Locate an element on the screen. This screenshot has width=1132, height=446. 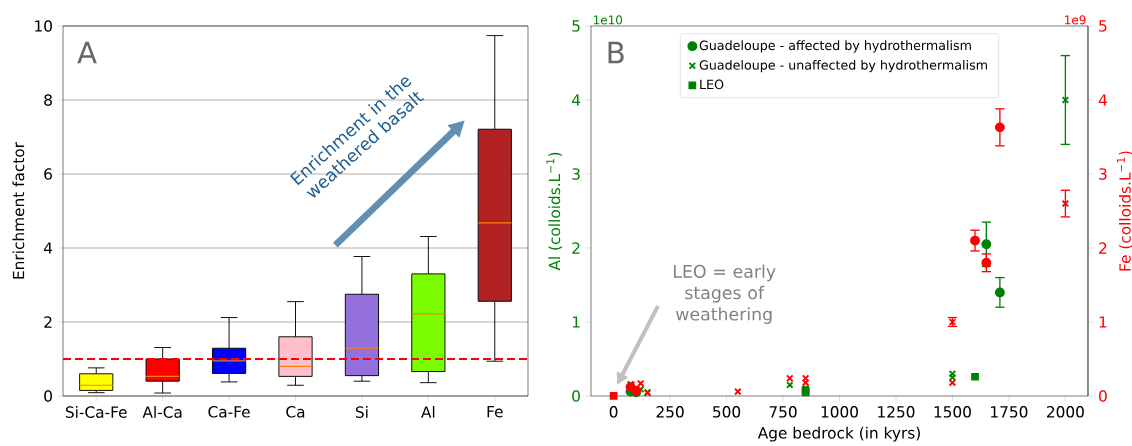
x-tick-label: 2000 is located at coordinates (1065, 412).